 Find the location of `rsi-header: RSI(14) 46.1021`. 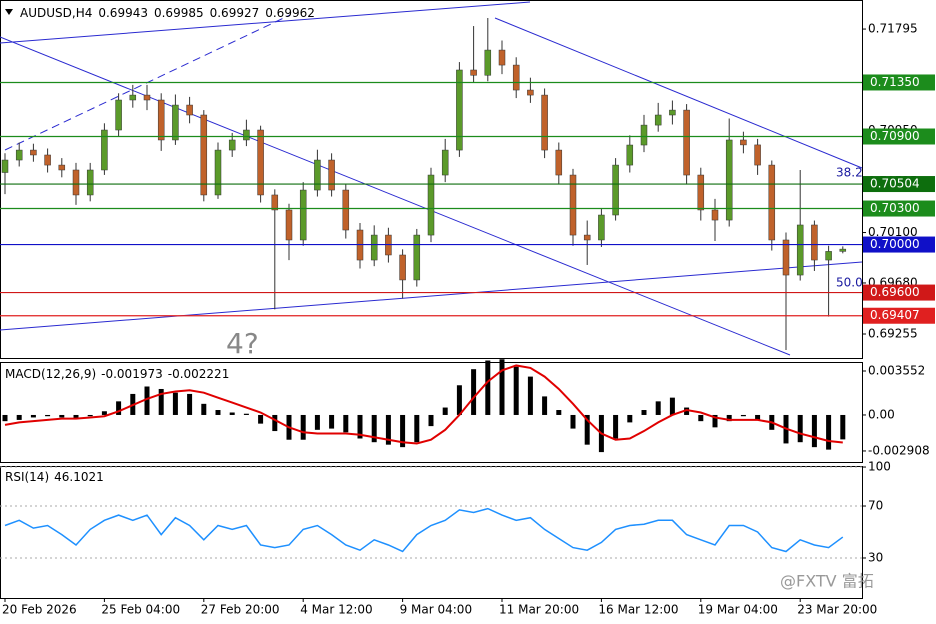

rsi-header: RSI(14) 46.1021 is located at coordinates (54, 477).